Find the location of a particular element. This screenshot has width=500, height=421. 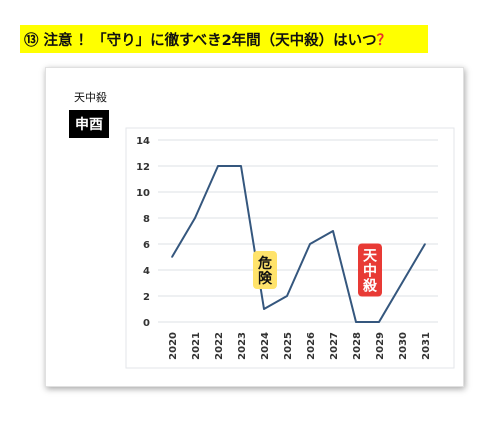

y-tick-label: 8 is located at coordinates (146, 219).